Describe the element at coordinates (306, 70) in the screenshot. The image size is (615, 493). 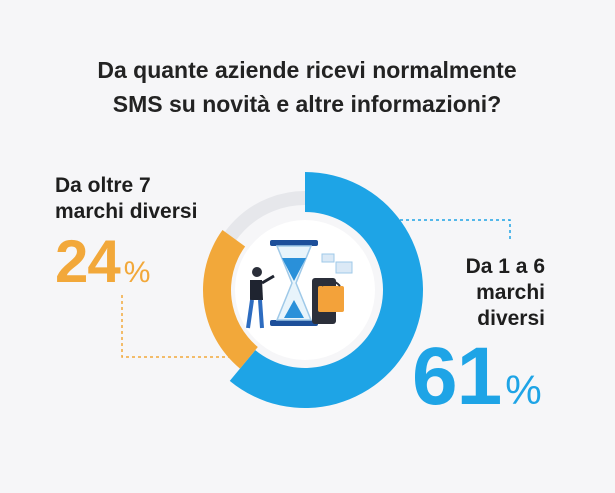
I see `title-line: Da quante aziende ricevi normalmente` at that location.